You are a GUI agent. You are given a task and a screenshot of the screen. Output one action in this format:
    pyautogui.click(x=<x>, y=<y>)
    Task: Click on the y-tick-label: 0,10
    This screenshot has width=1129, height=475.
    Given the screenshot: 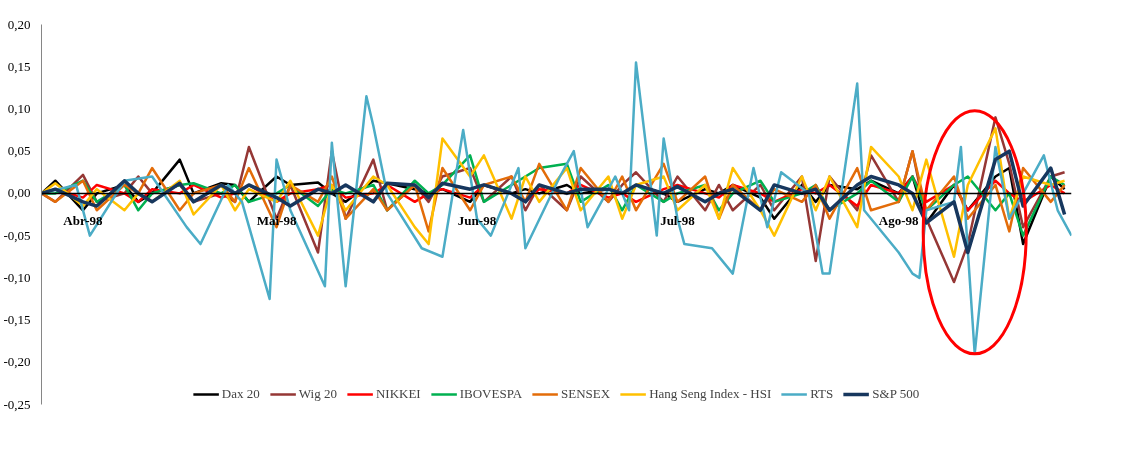 What is the action you would take?
    pyautogui.click(x=19, y=108)
    